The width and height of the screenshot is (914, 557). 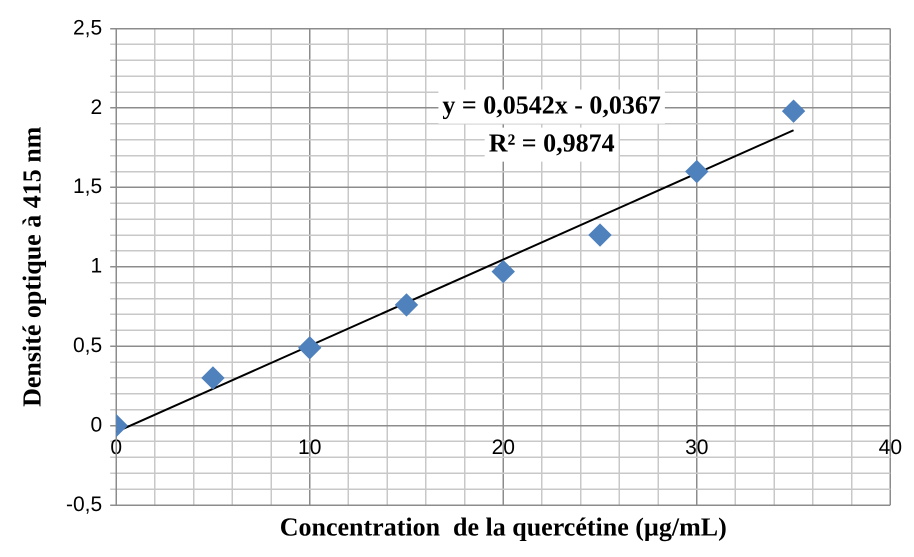 I want to click on y-tick-label: 0,5, so click(x=87, y=345).